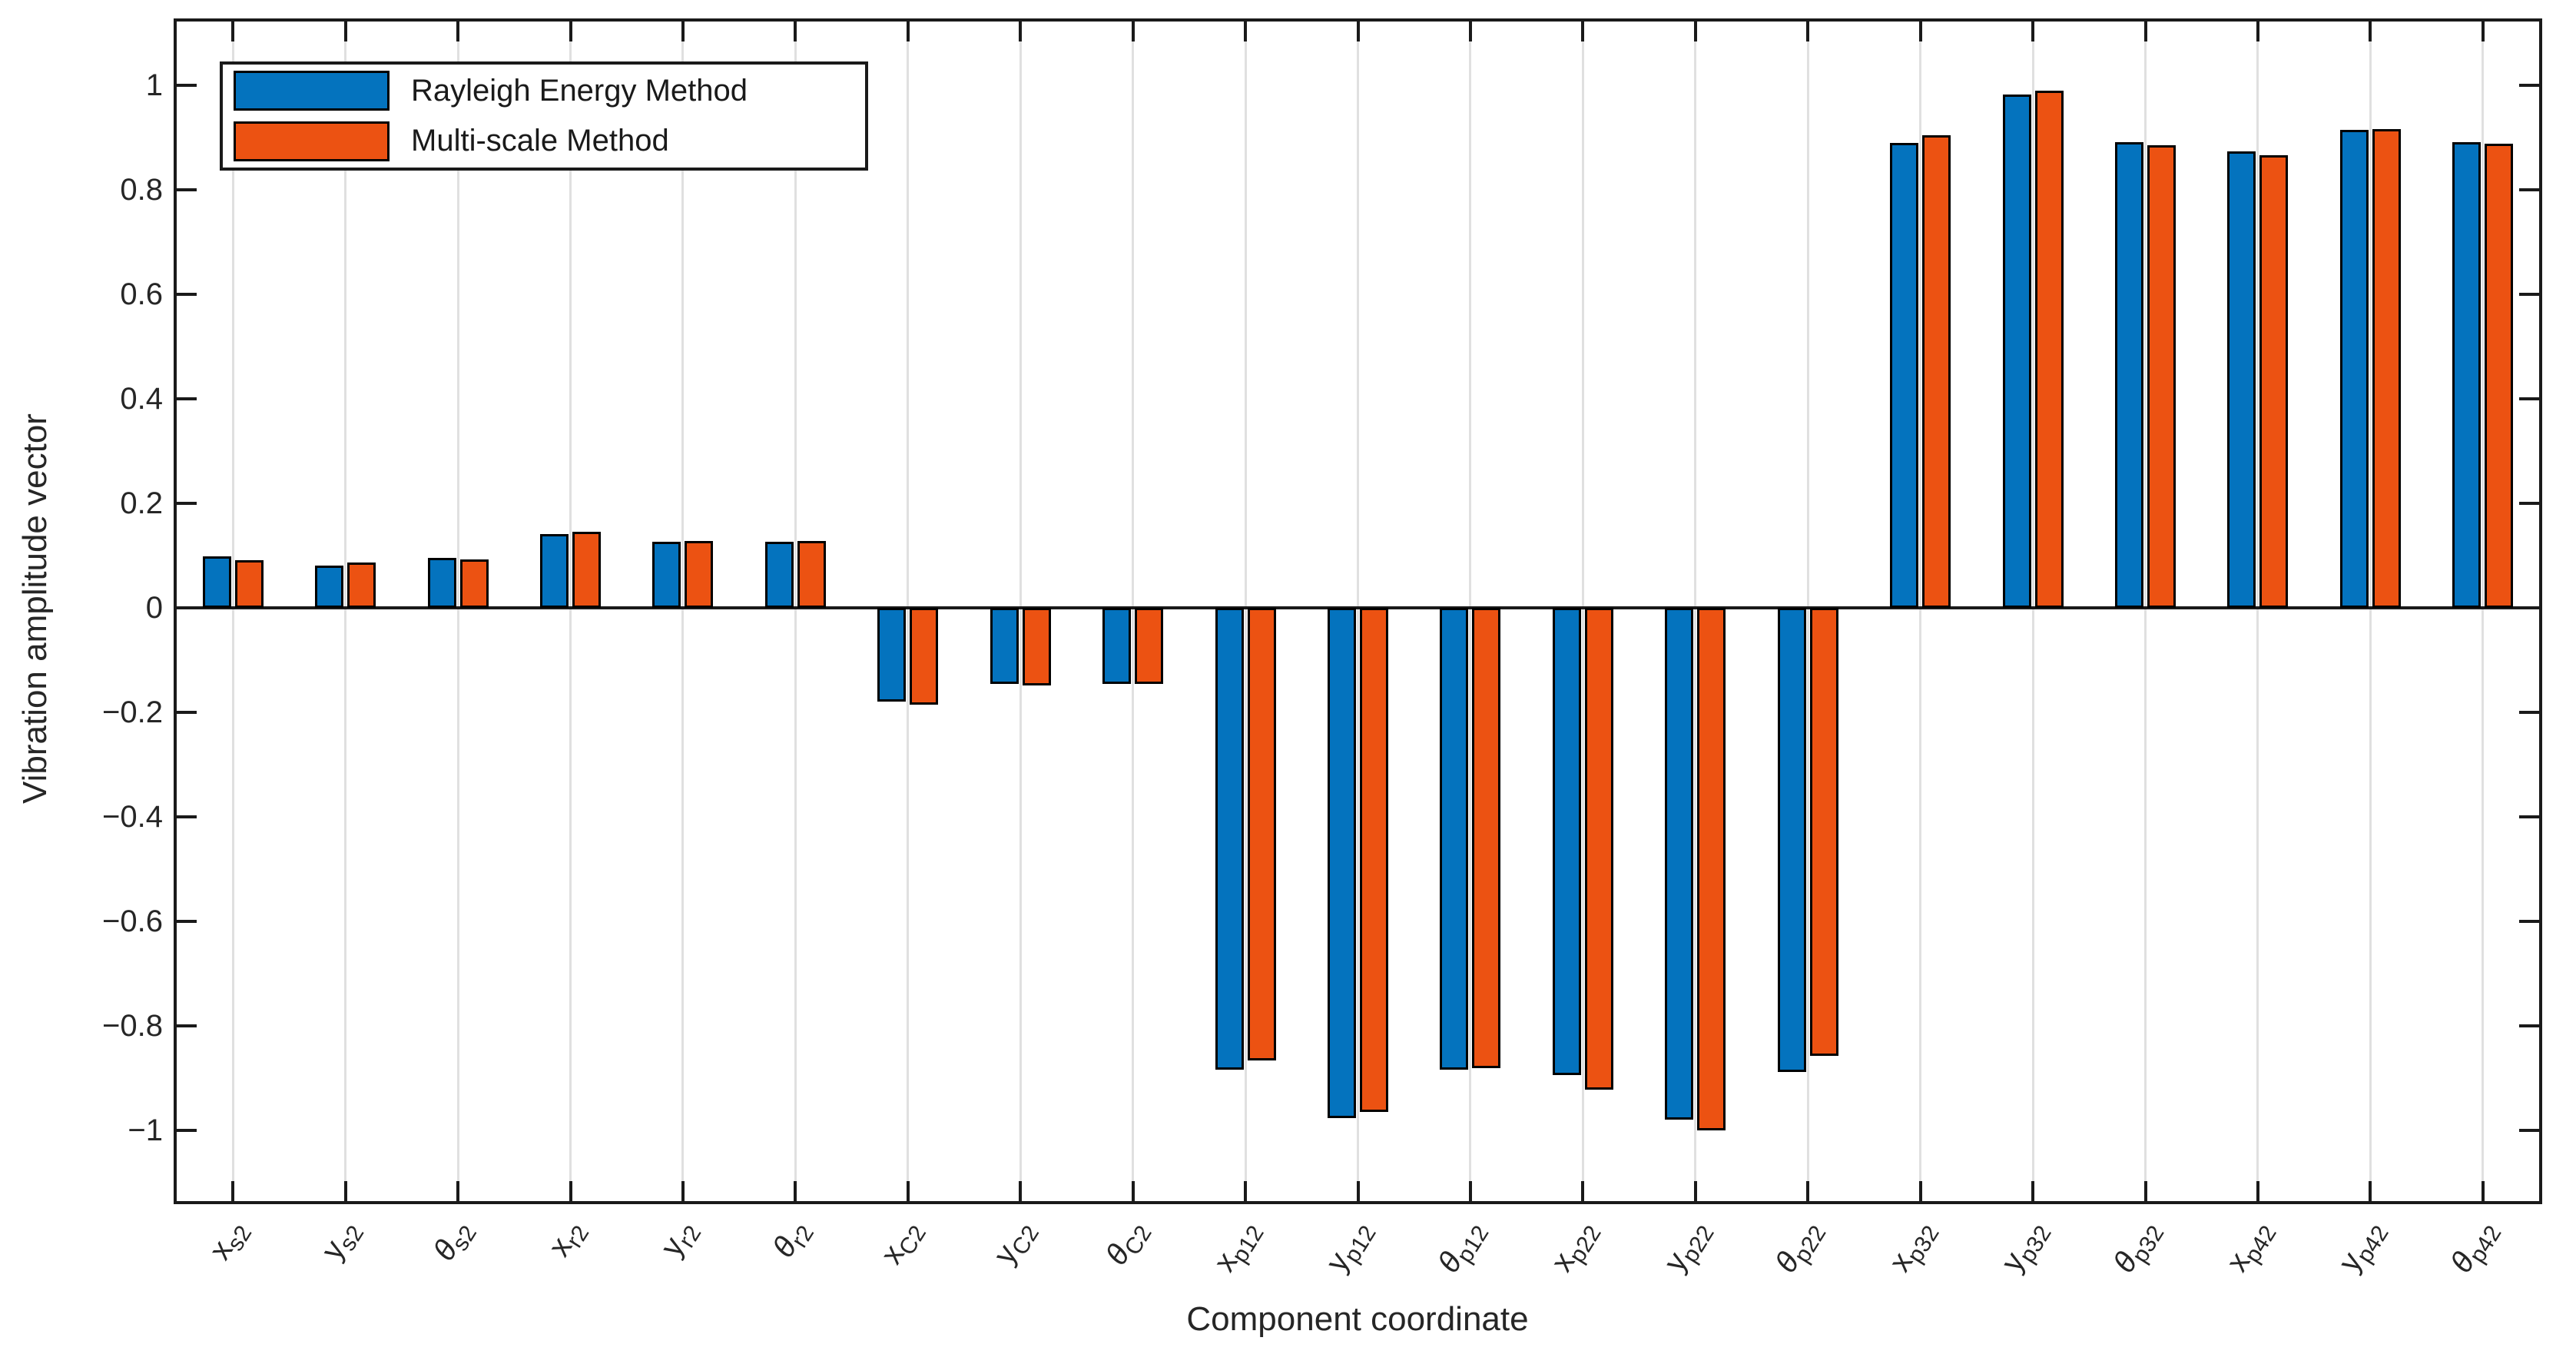 Image resolution: width=2576 pixels, height=1364 pixels. I want to click on bar-rayleigh-yp12, so click(1342, 863).